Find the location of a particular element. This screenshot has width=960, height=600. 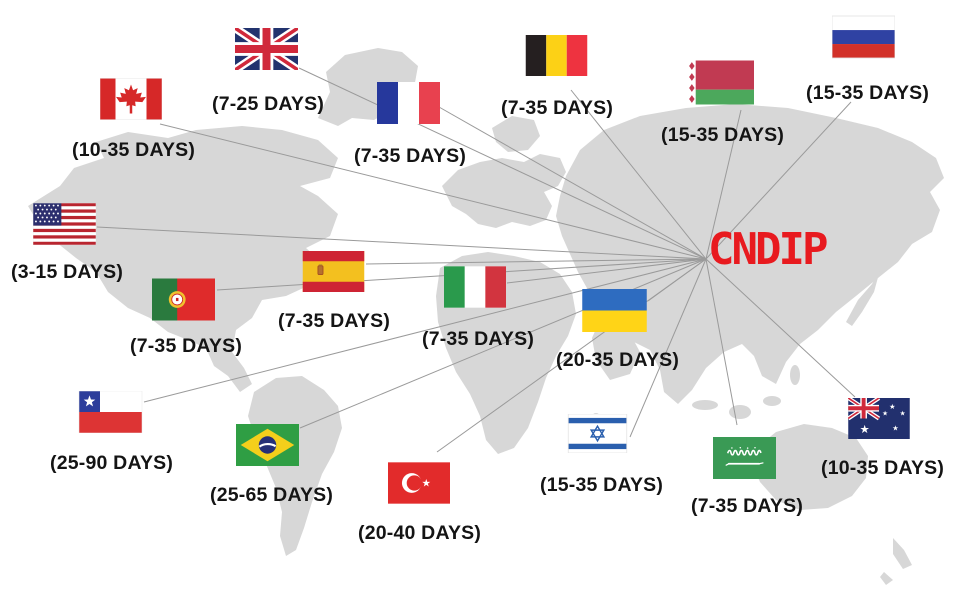

shipping-days-australia: (10-35 DAYS) is located at coordinates (883, 468).